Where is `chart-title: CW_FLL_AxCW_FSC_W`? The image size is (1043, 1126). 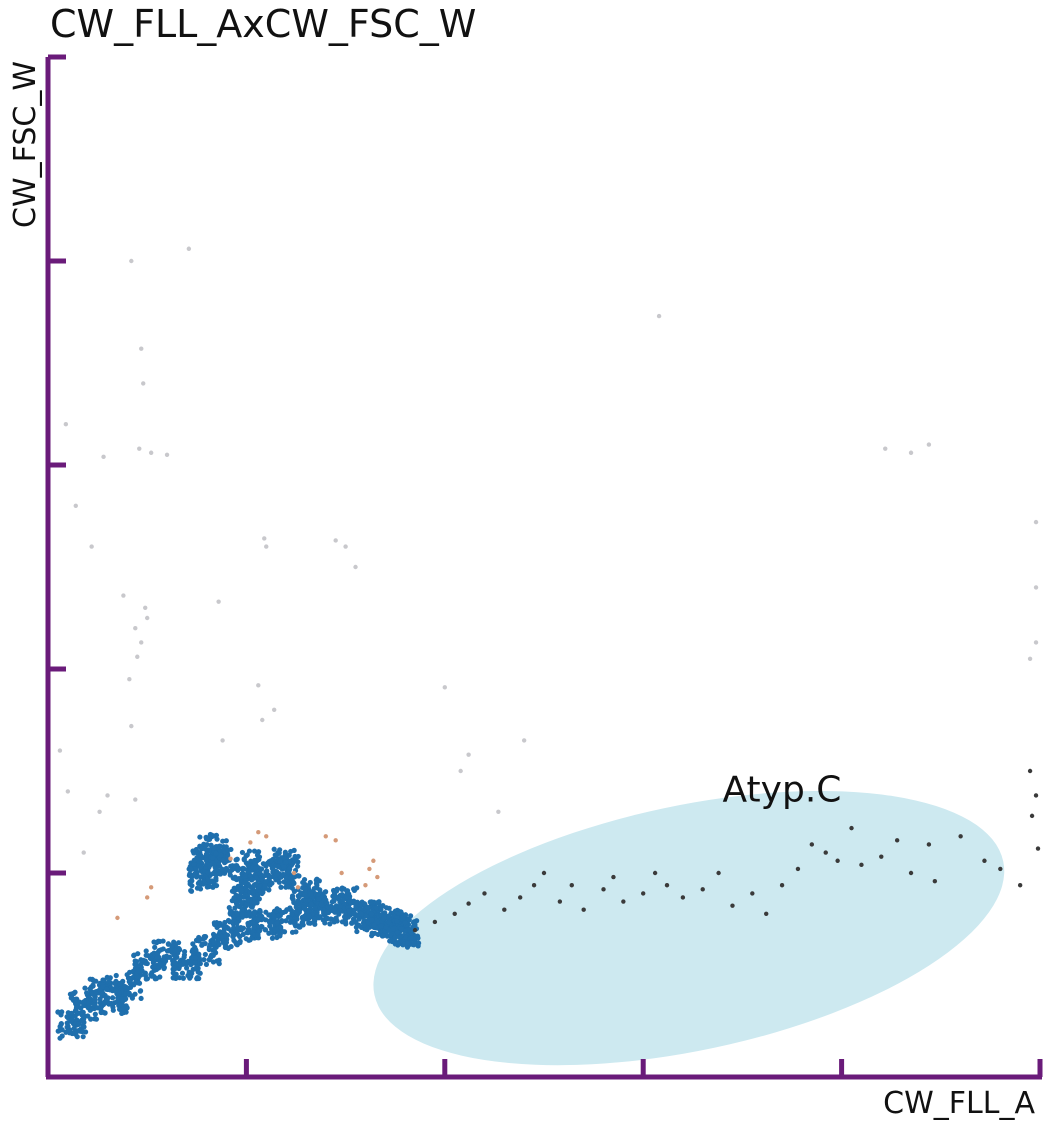 chart-title: CW_FLL_AxCW_FSC_W is located at coordinates (263, 24).